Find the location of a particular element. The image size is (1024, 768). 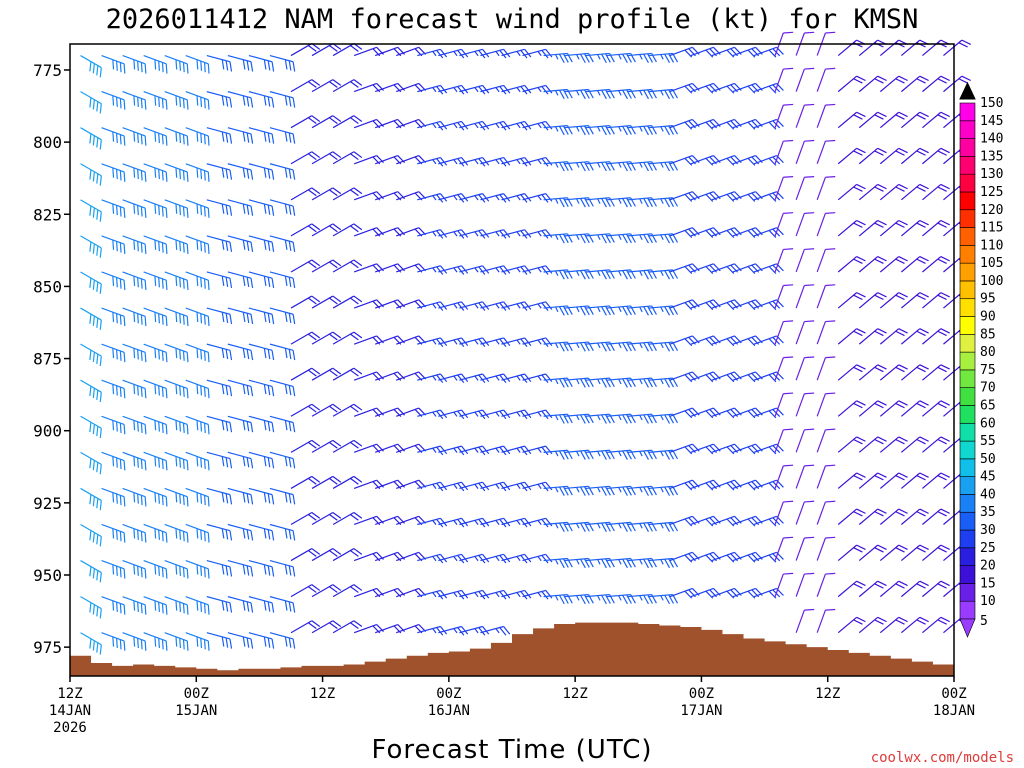

colorbar-label: 105 is located at coordinates (991, 263).